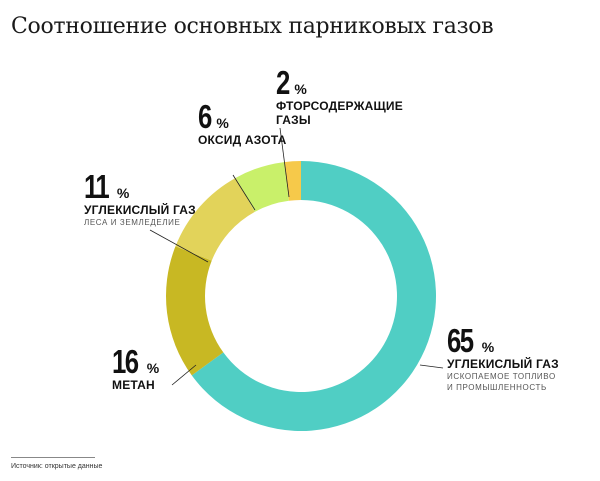 This screenshot has width=600, height=481. I want to click on leader-line-co2-fossil, so click(431, 366).